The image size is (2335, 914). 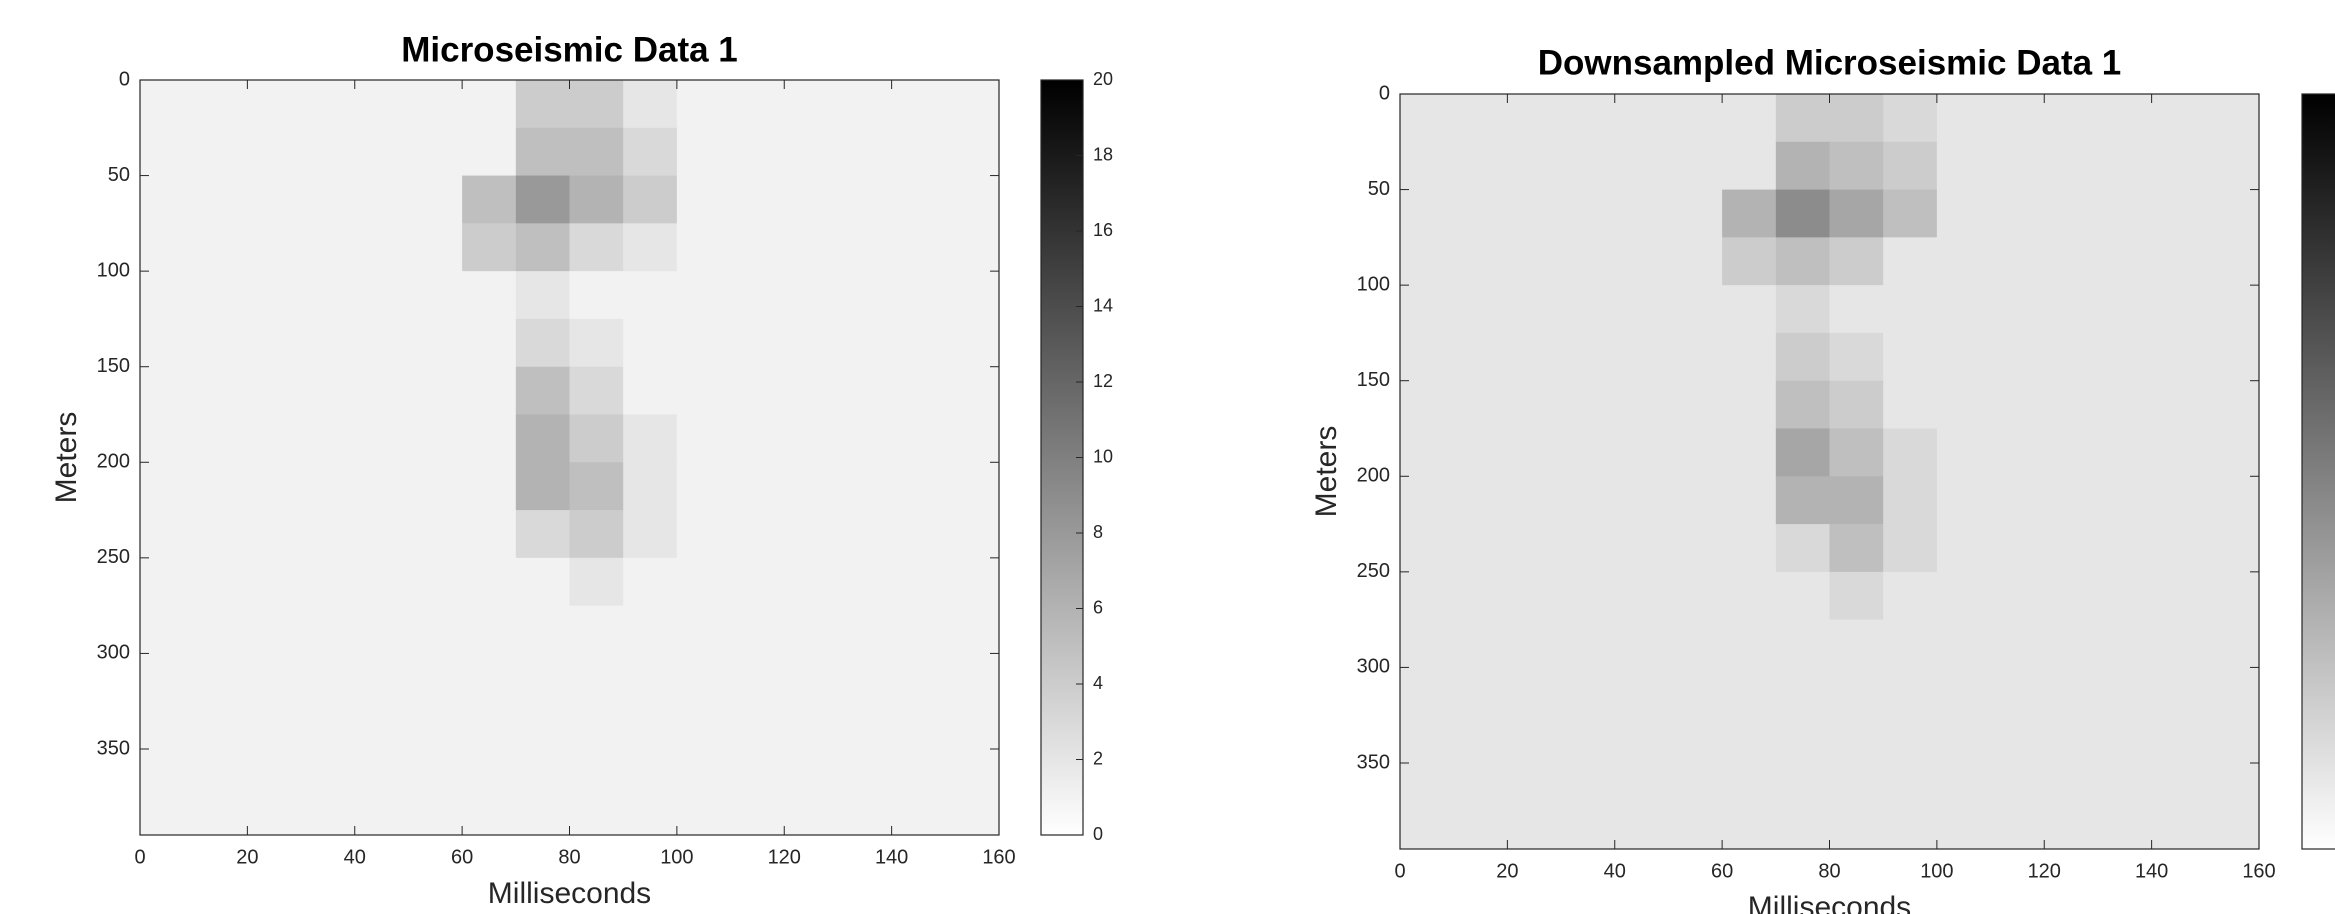 I want to click on y-tick-label: 250, so click(x=113, y=557).